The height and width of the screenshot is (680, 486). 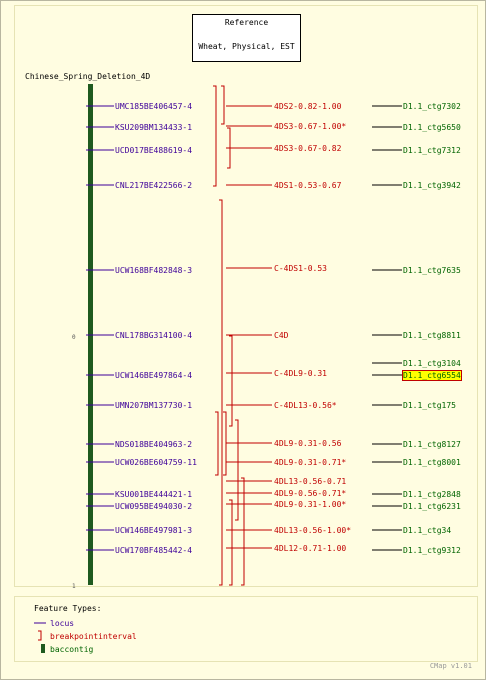 I want to click on locus-label: UCD017BE488619-4, so click(x=154, y=150).